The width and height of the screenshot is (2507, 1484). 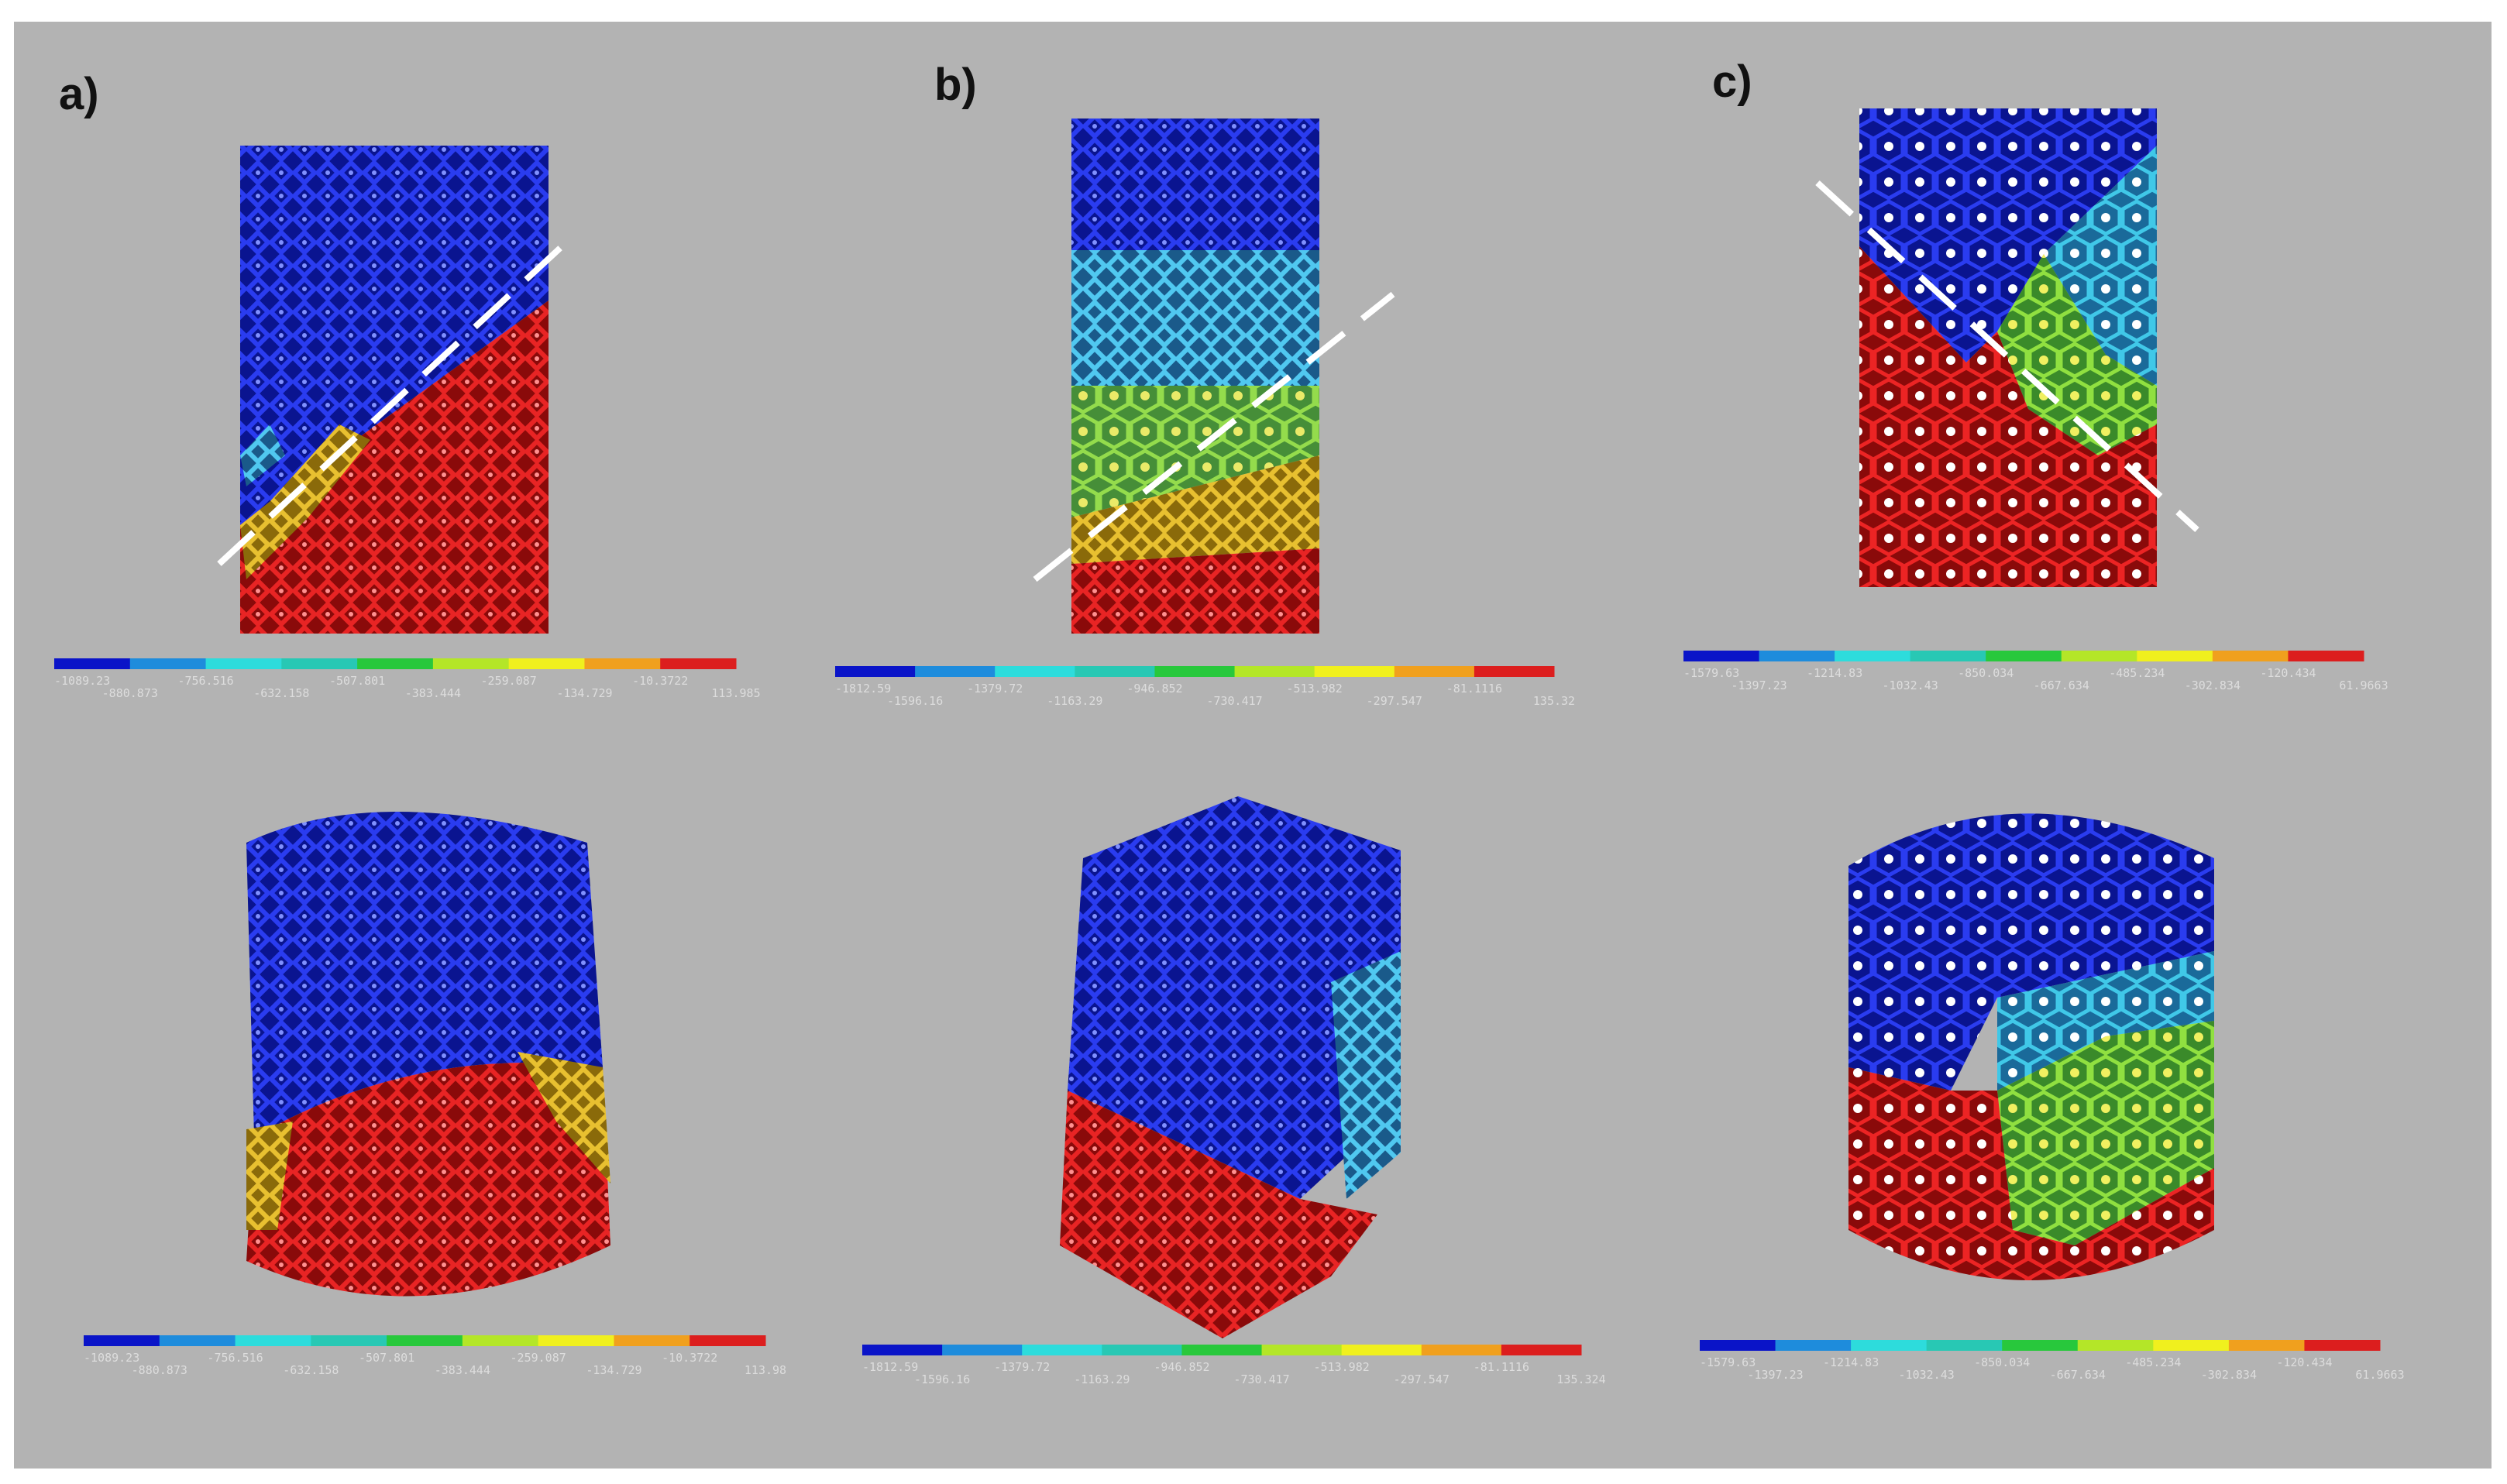 I want to click on colorbar-tick-label: -1089.23, so click(x=112, y=1358).